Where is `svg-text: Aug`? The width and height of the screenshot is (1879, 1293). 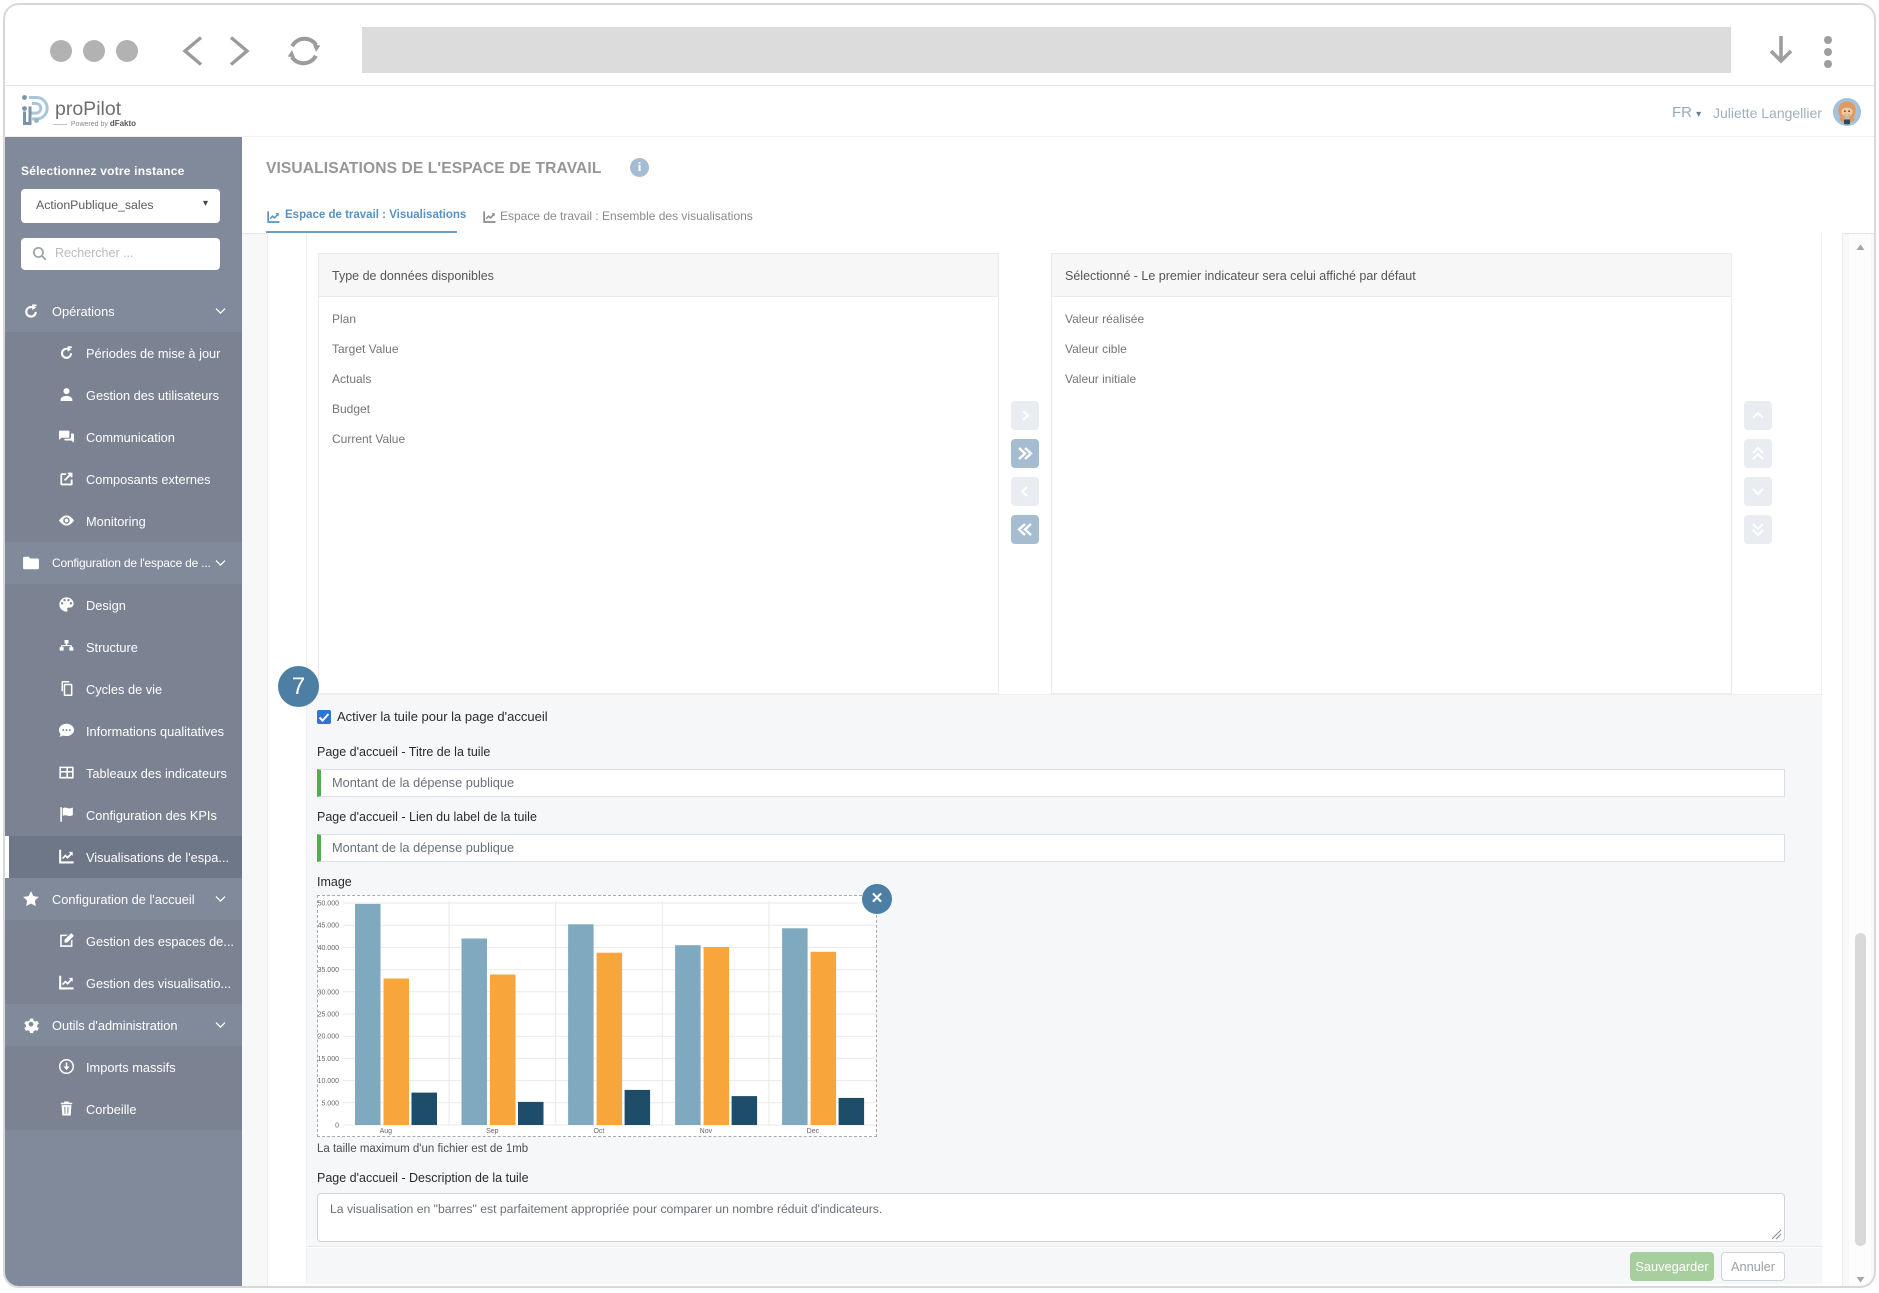 svg-text: Aug is located at coordinates (386, 1131).